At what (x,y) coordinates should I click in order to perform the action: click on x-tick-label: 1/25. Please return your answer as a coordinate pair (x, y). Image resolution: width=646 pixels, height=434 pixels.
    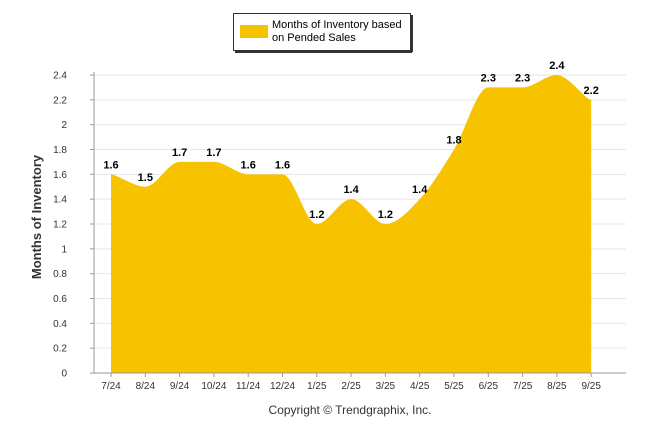
    Looking at the image, I should click on (317, 386).